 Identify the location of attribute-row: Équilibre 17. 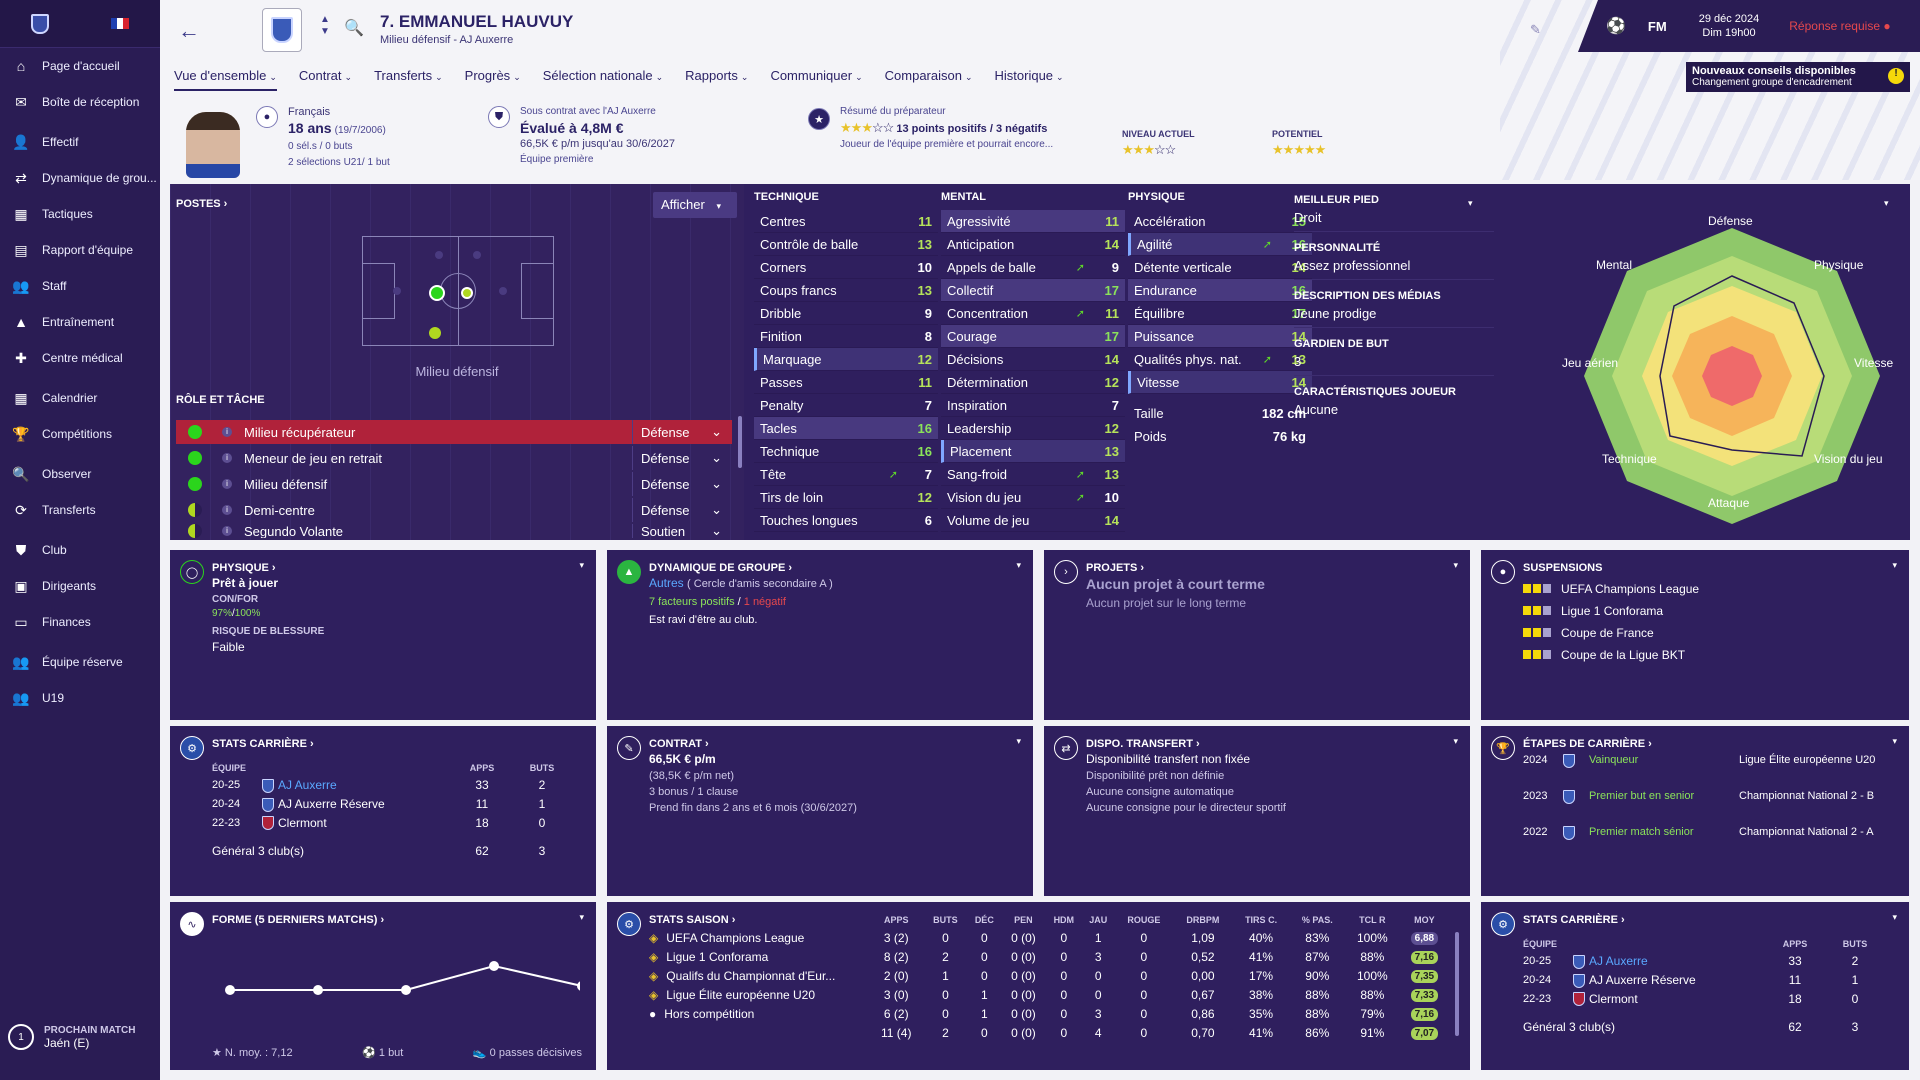
(1220, 313).